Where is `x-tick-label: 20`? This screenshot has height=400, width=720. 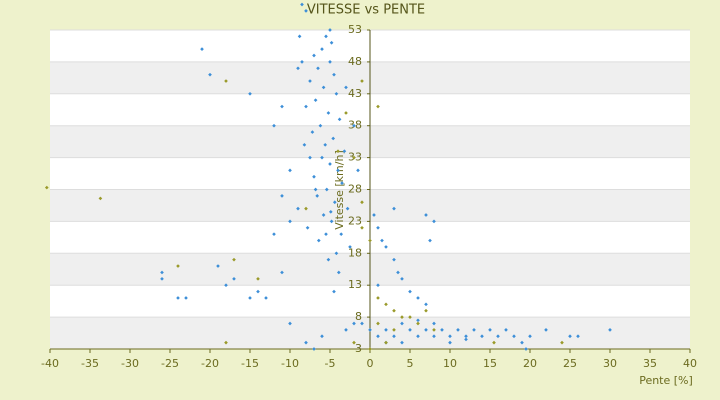
x-tick-label: 20 is located at coordinates (530, 363).